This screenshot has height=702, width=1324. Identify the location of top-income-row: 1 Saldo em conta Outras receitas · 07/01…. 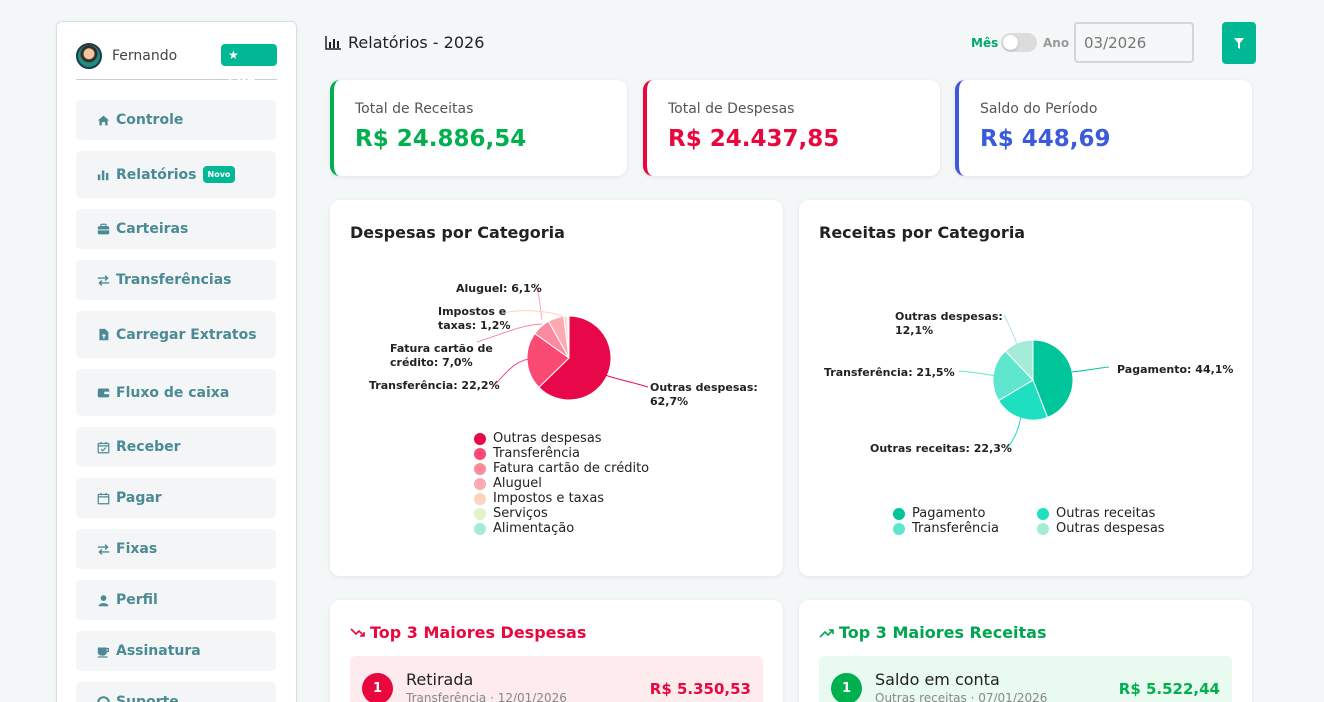
(1025, 679).